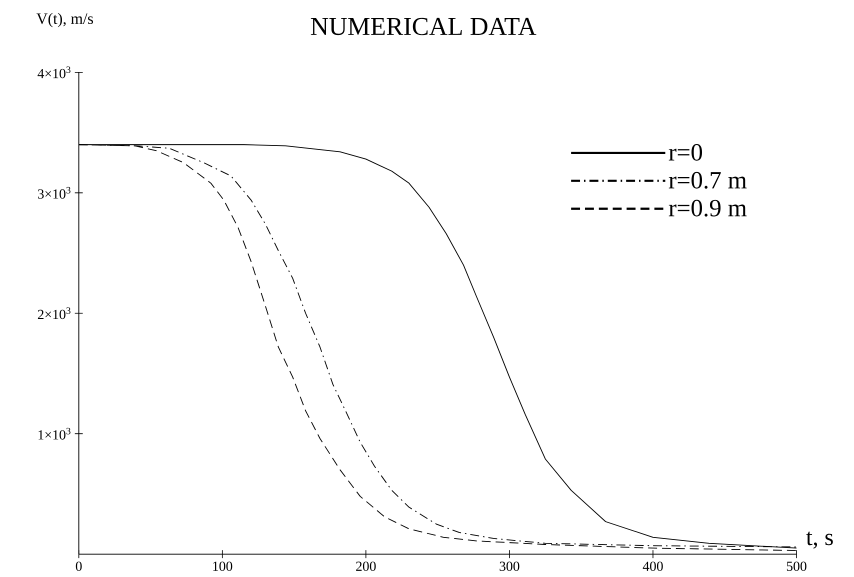 Image resolution: width=854 pixels, height=577 pixels. Describe the element at coordinates (79, 567) in the screenshot. I see `x-tick-label: 0` at that location.